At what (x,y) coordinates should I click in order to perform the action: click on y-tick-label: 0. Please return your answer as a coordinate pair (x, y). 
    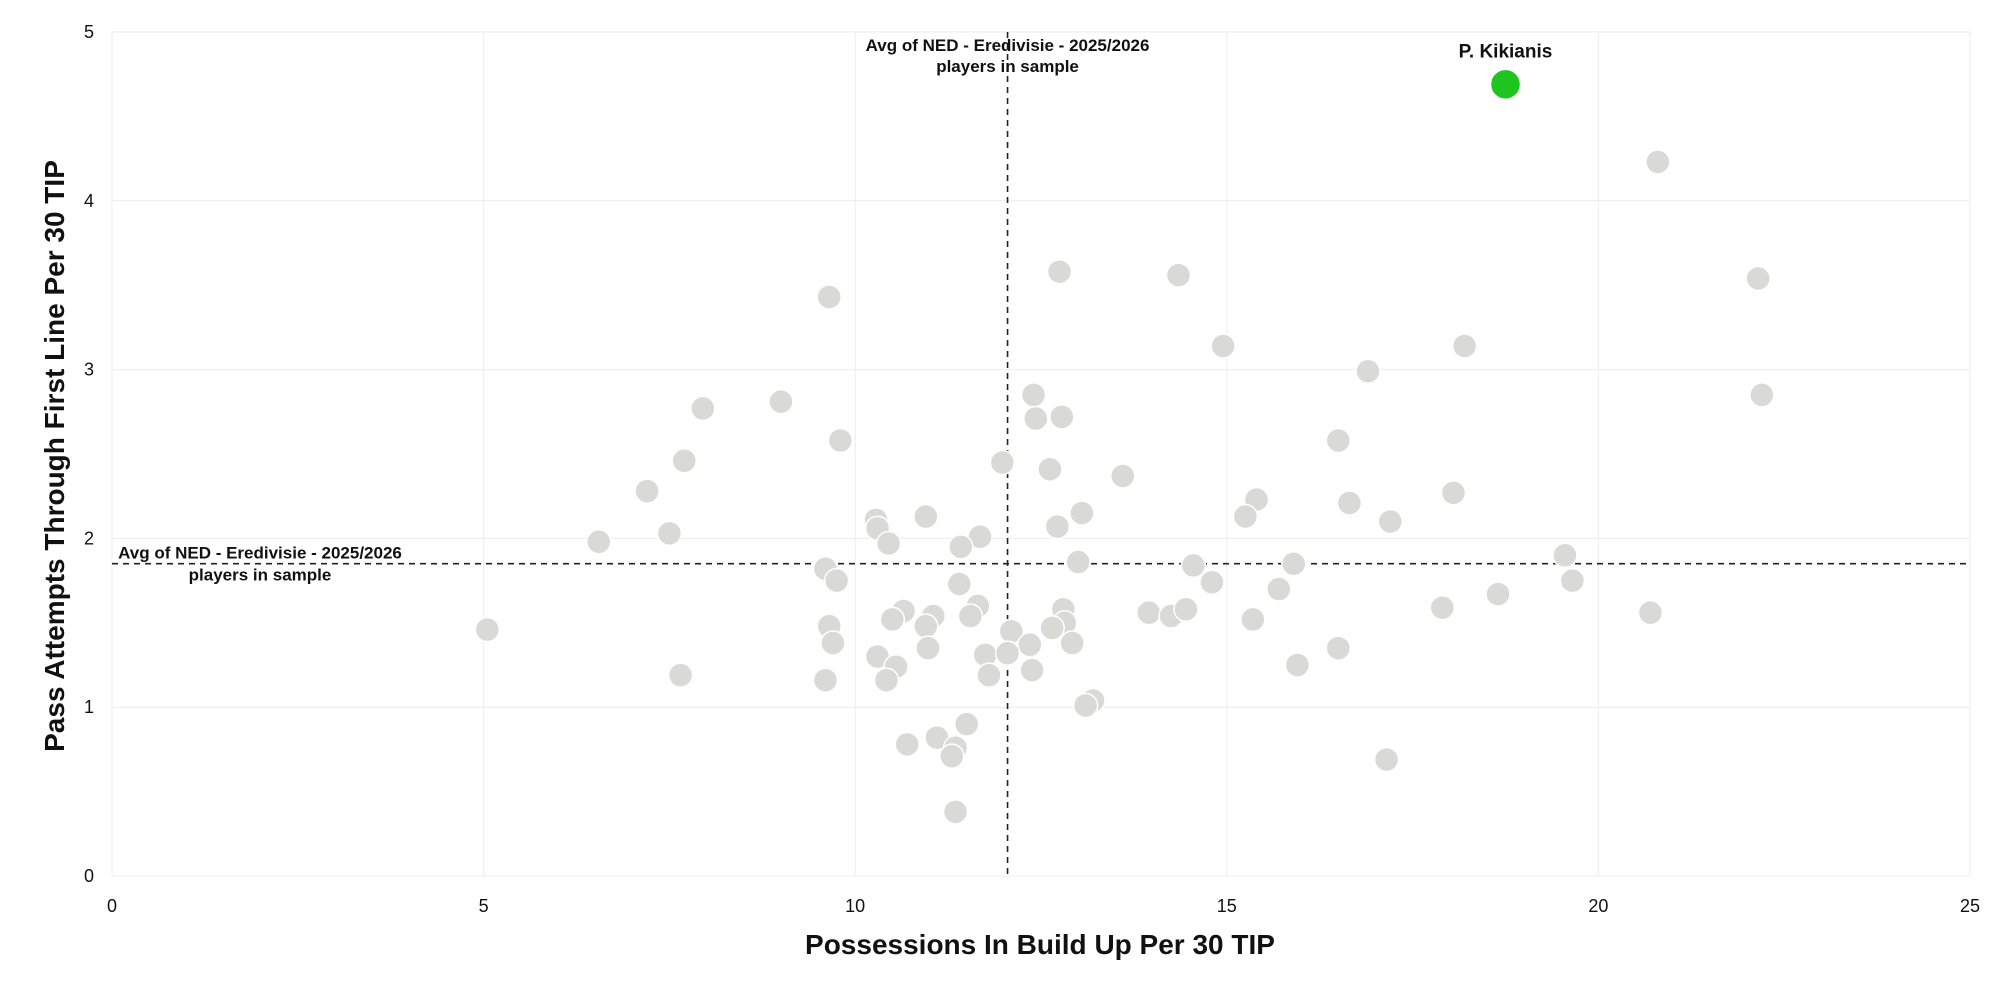
    Looking at the image, I should click on (89, 876).